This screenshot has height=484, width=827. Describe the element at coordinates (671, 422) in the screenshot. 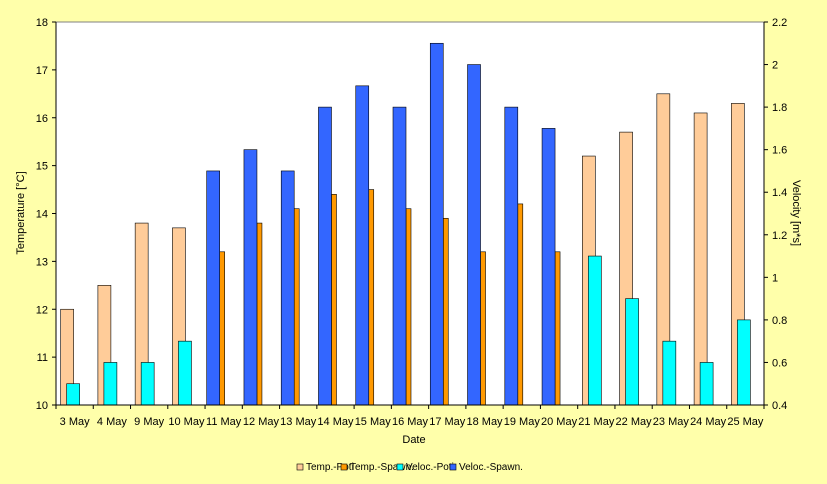

I see `x-tick-label: 23 May` at that location.